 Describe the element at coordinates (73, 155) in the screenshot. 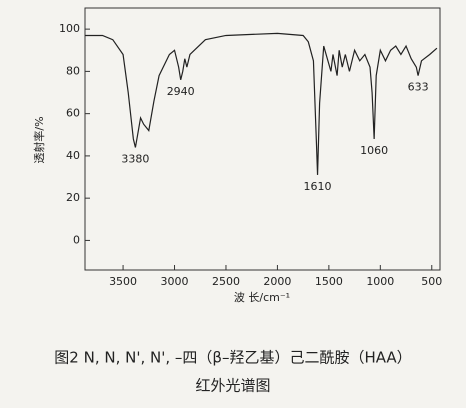

I see `y-tick-label: 40` at that location.